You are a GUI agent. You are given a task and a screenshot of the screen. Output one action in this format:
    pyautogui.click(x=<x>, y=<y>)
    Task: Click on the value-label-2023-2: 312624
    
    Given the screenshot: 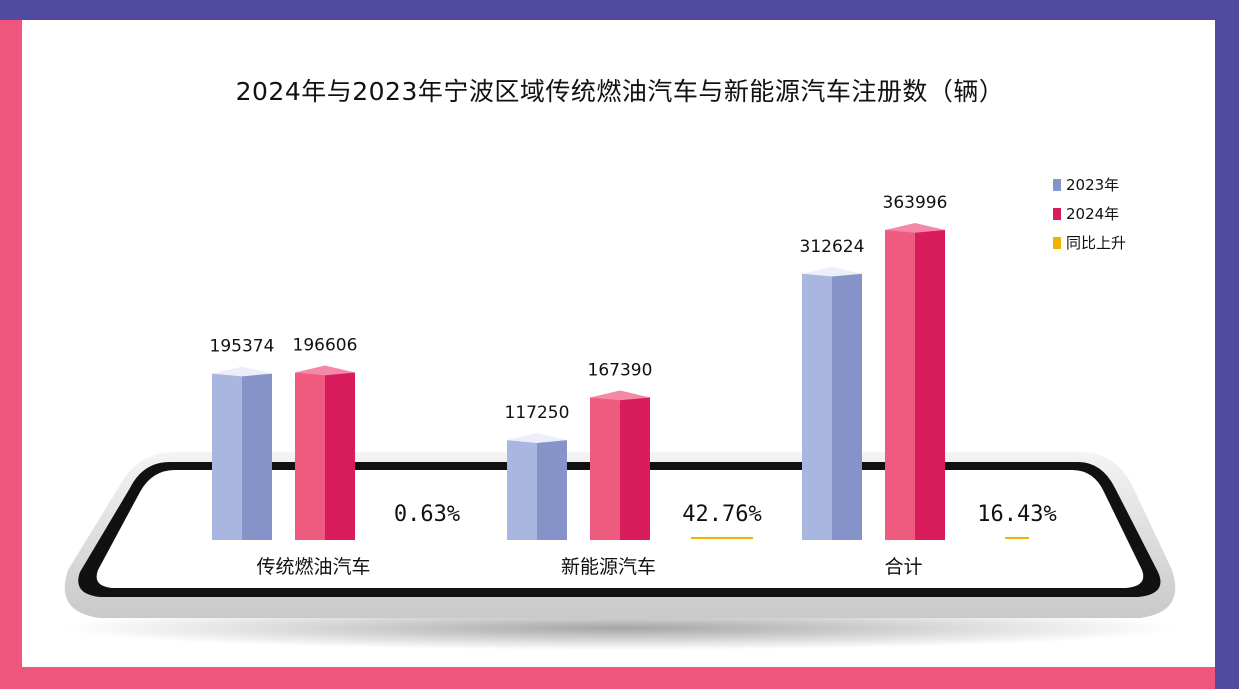 What is the action you would take?
    pyautogui.click(x=832, y=247)
    